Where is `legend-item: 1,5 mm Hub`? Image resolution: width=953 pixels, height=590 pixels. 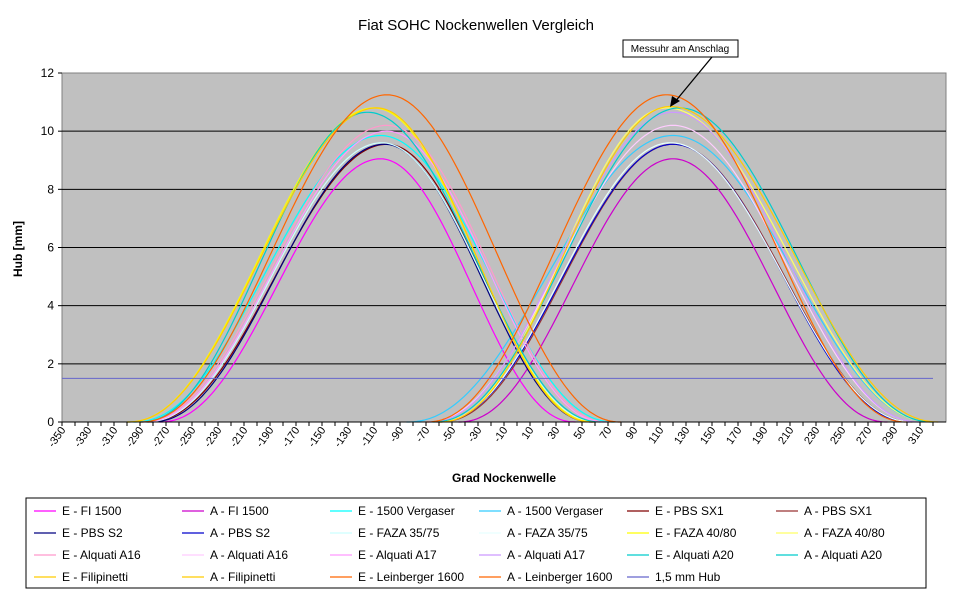
legend-item: 1,5 mm Hub is located at coordinates (674, 577).